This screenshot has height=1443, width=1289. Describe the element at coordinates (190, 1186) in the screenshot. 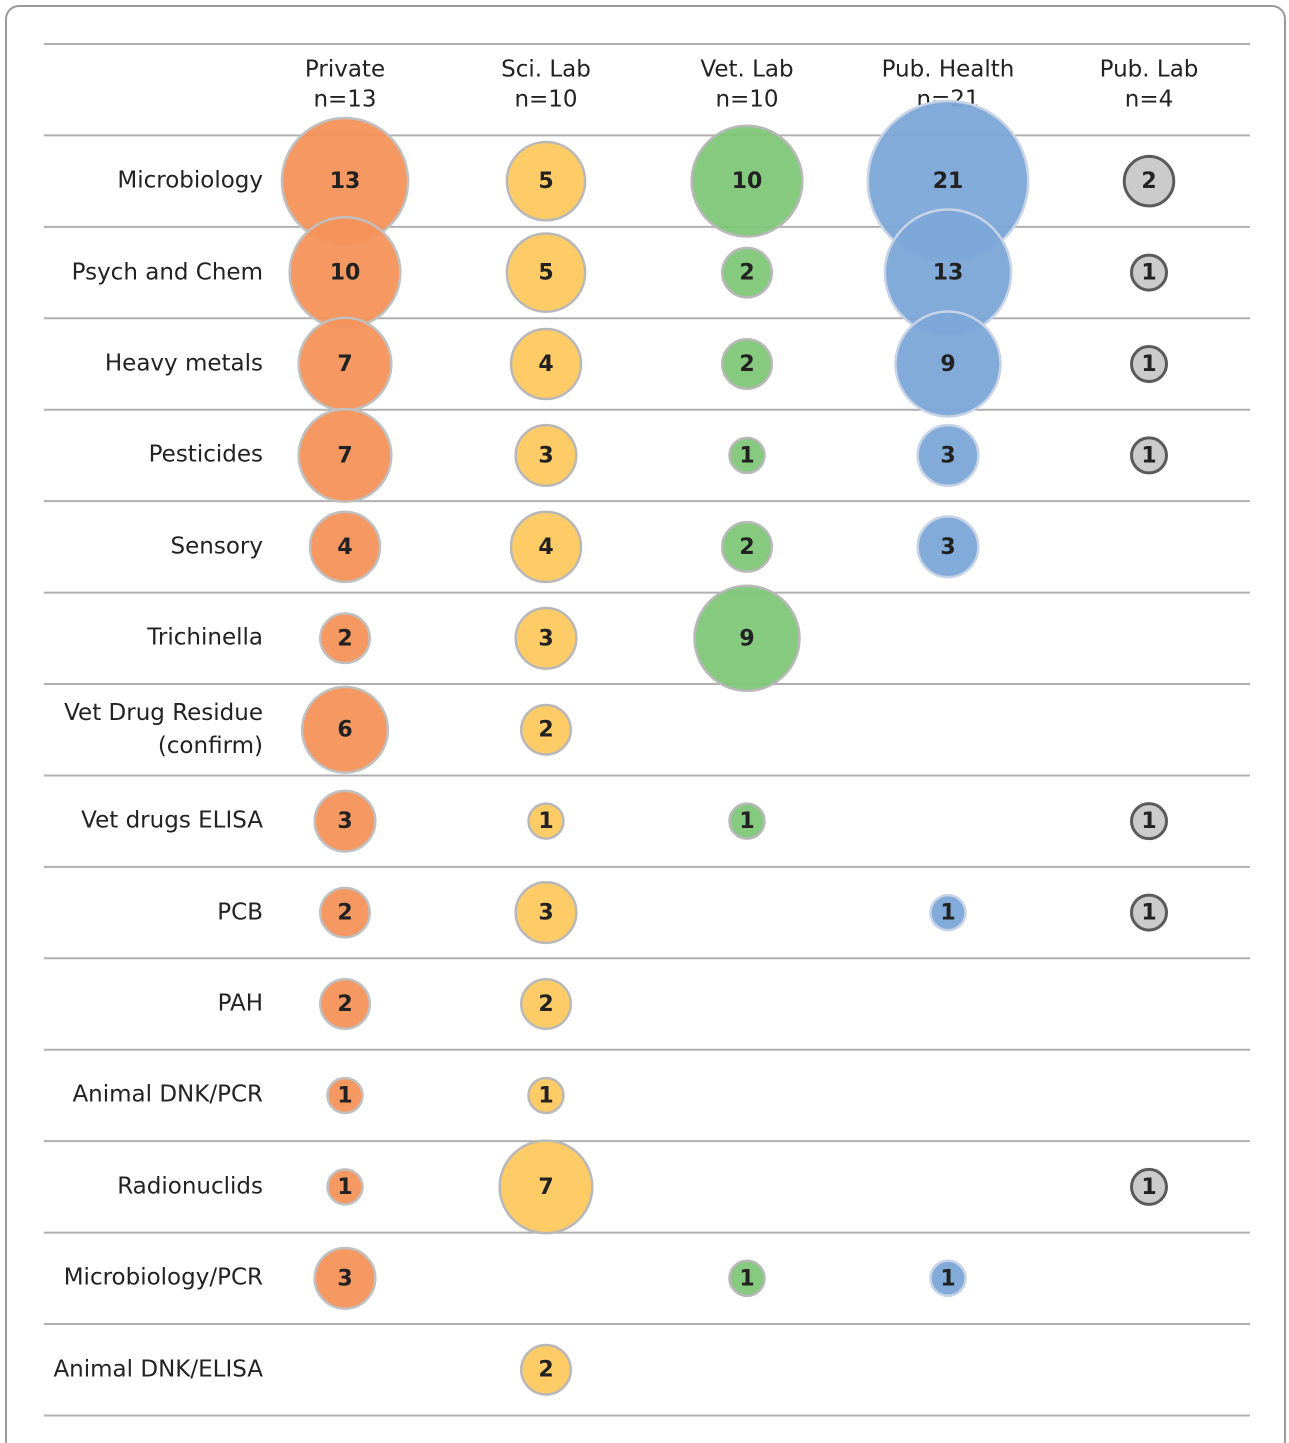

I see `row-label: Radionuclids` at that location.